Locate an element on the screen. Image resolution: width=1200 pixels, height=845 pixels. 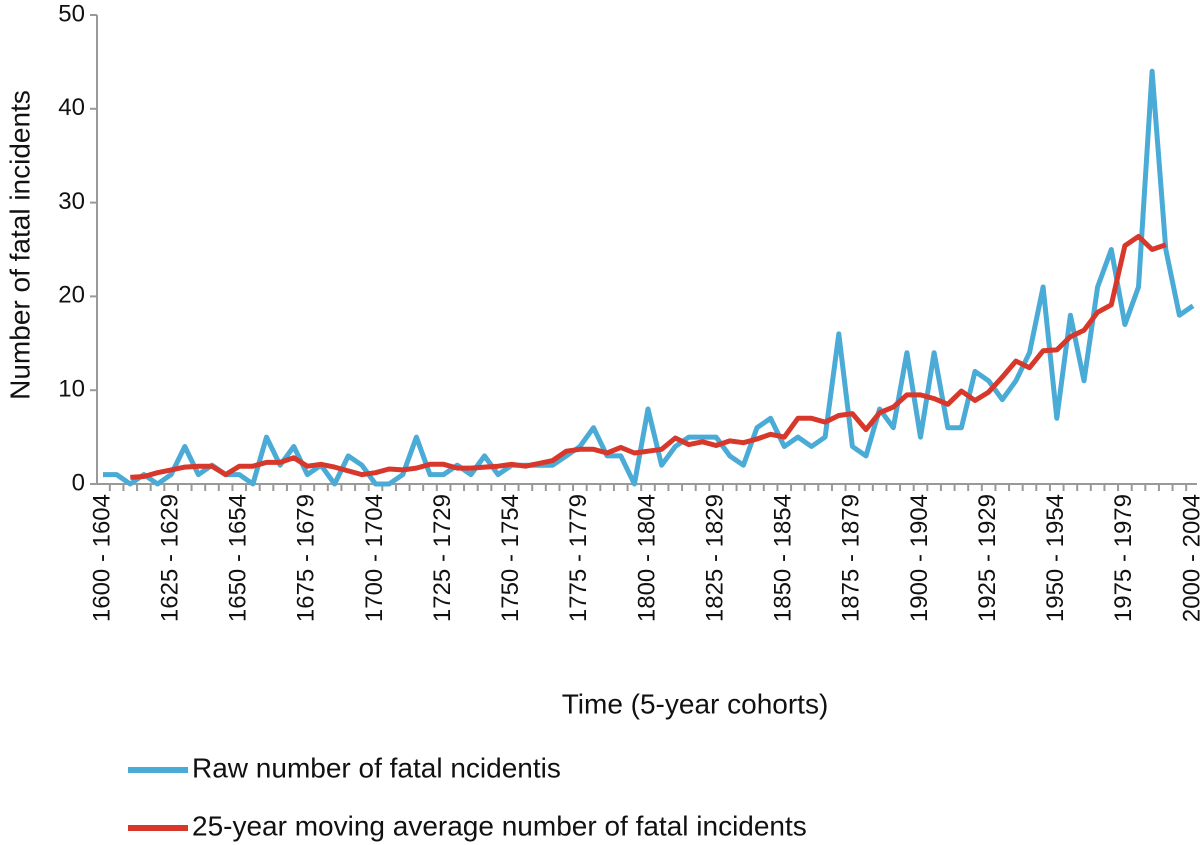
x-tick-label: 1725 - 1729 is located at coordinates (442, 558).